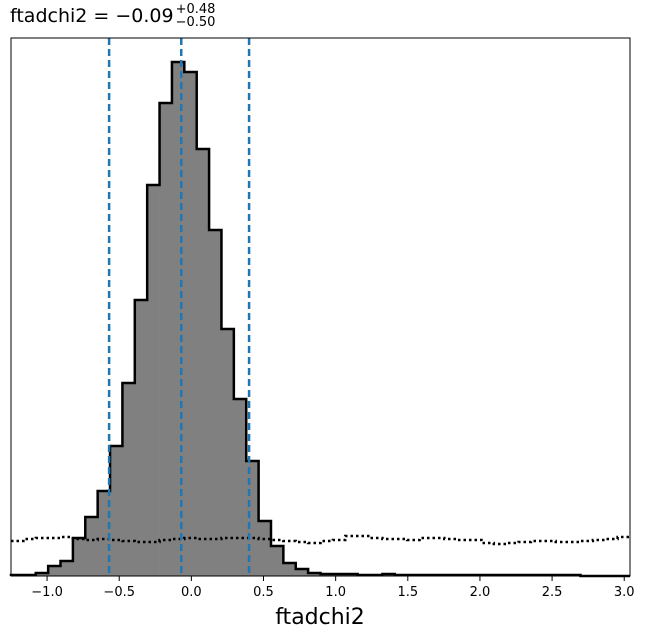  Describe the element at coordinates (480, 592) in the screenshot. I see `x-tick-label: 2.0` at that location.